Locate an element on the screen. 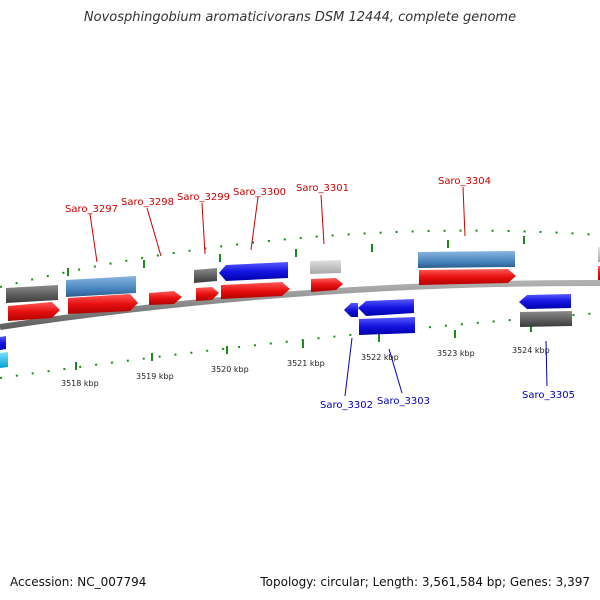 The height and width of the screenshot is (600, 600). gene-label: Saro_3301 is located at coordinates (322, 188).